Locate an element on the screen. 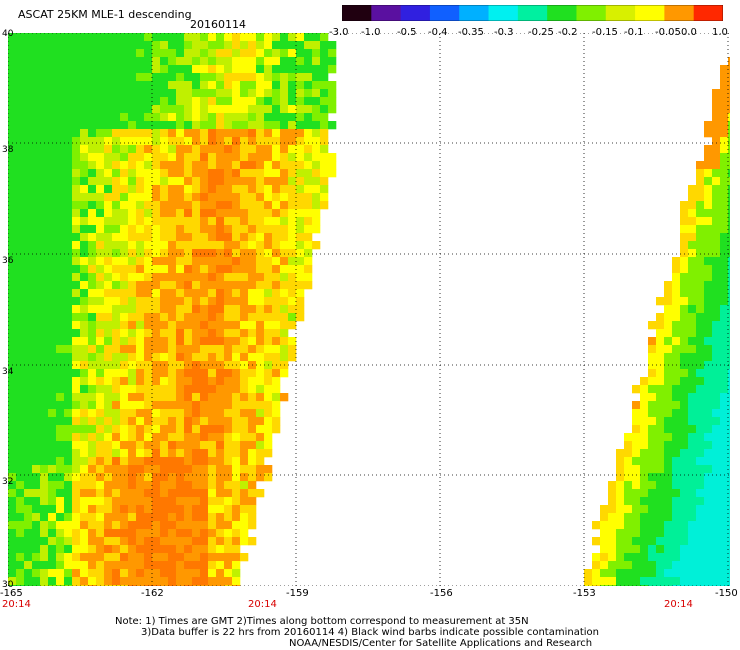 This screenshot has width=740, height=650. colorbar-label: -3.0 is located at coordinates (339, 32).